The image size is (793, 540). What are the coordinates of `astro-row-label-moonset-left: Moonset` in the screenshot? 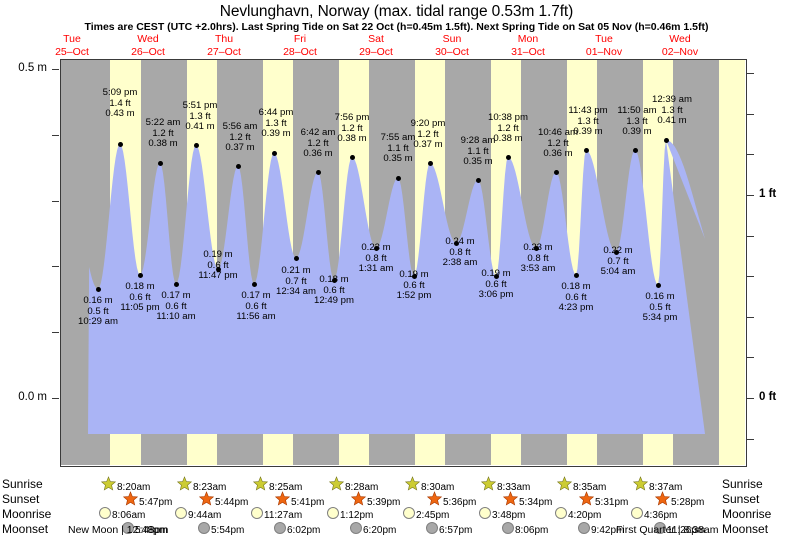 It's located at (25, 529).